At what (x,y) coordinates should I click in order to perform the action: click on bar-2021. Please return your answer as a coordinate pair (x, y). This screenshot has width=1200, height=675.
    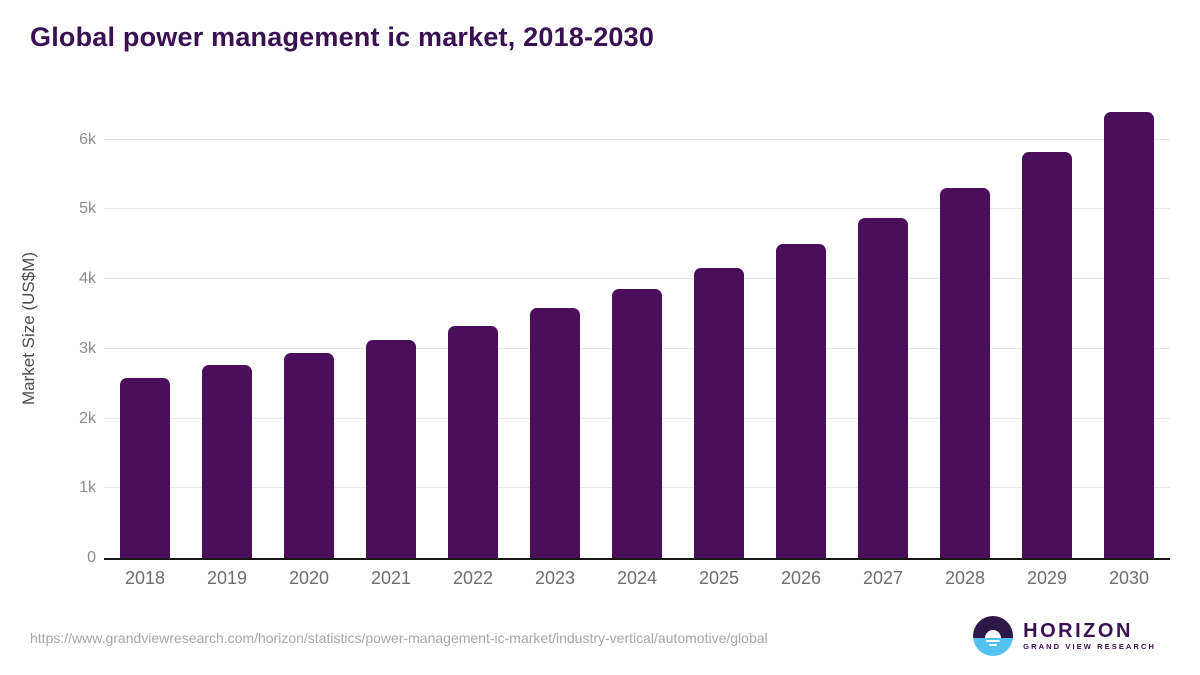
    Looking at the image, I should click on (391, 448).